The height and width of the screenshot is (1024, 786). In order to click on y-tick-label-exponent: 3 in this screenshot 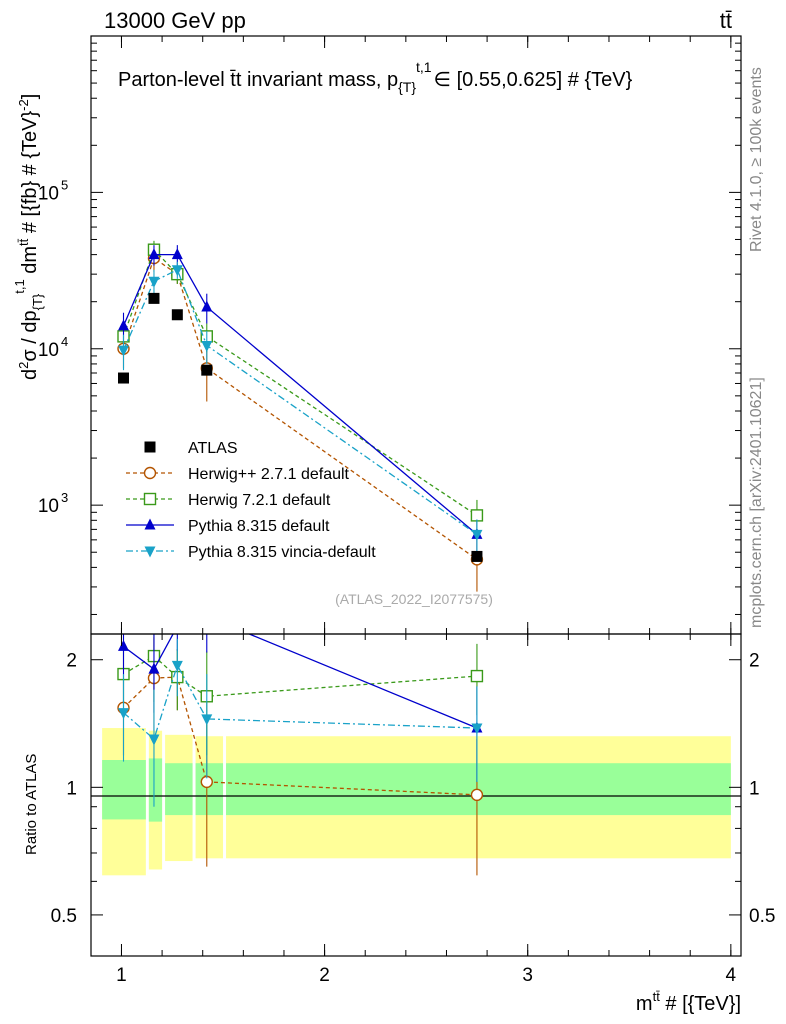, I will do `click(64, 497)`.